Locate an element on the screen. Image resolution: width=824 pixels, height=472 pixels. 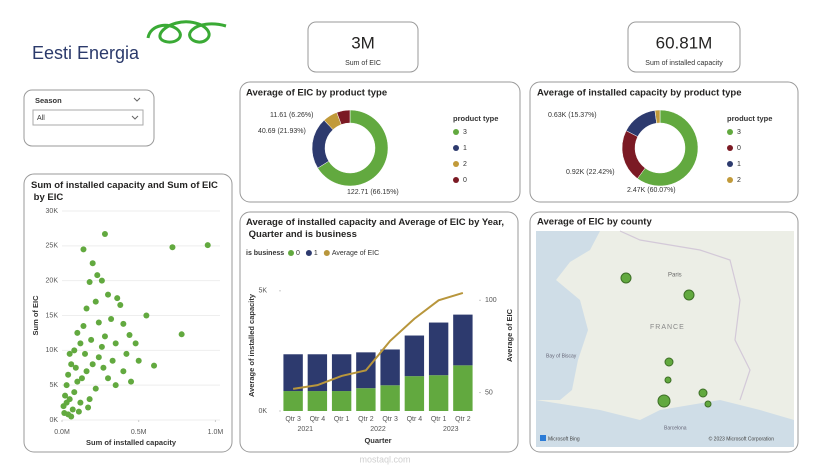
border is located at coordinates (685, 315).